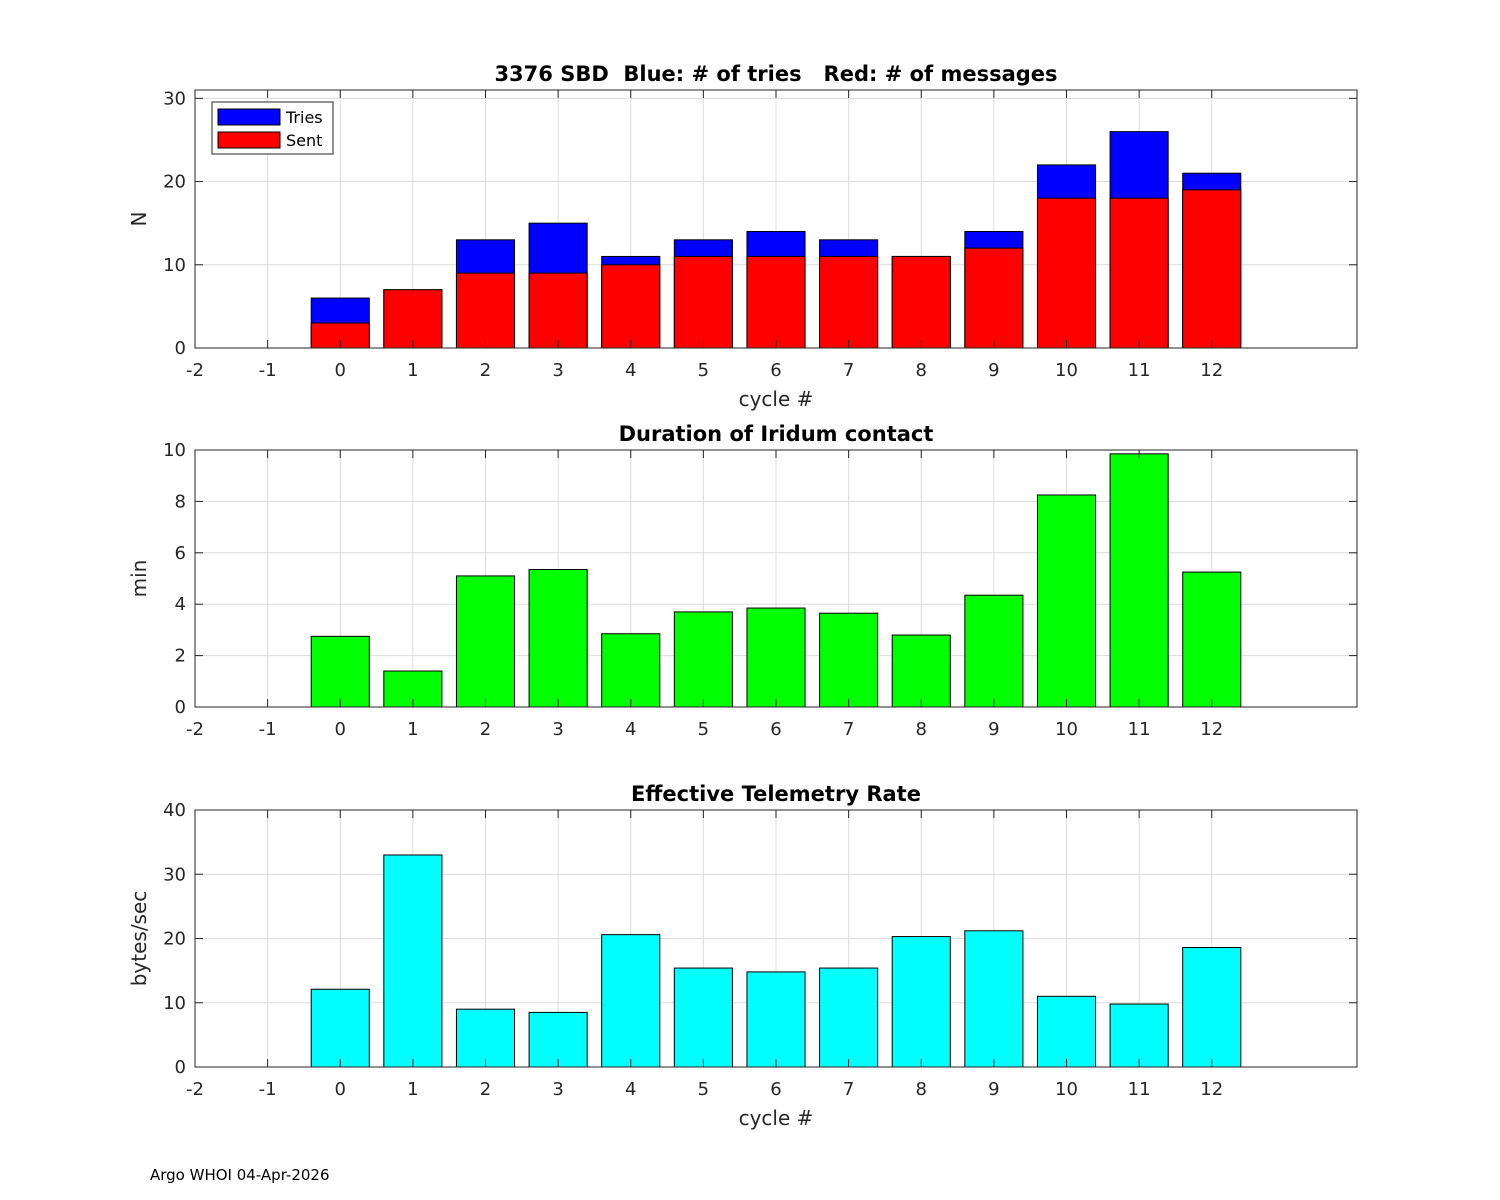 This screenshot has height=1200, width=1500. I want to click on y-axis-label: bytes/sec, so click(139, 939).